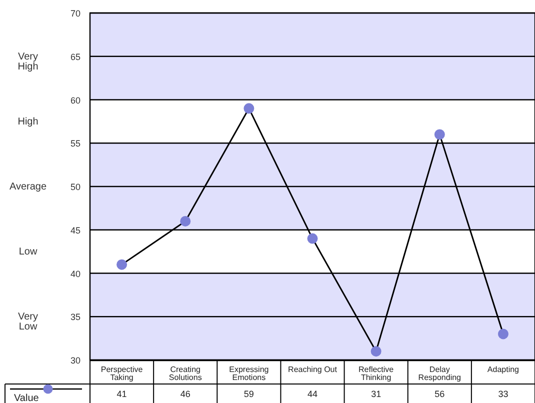 The width and height of the screenshot is (535, 403). Describe the element at coordinates (28, 61) in the screenshot. I see `text: Very High` at that location.